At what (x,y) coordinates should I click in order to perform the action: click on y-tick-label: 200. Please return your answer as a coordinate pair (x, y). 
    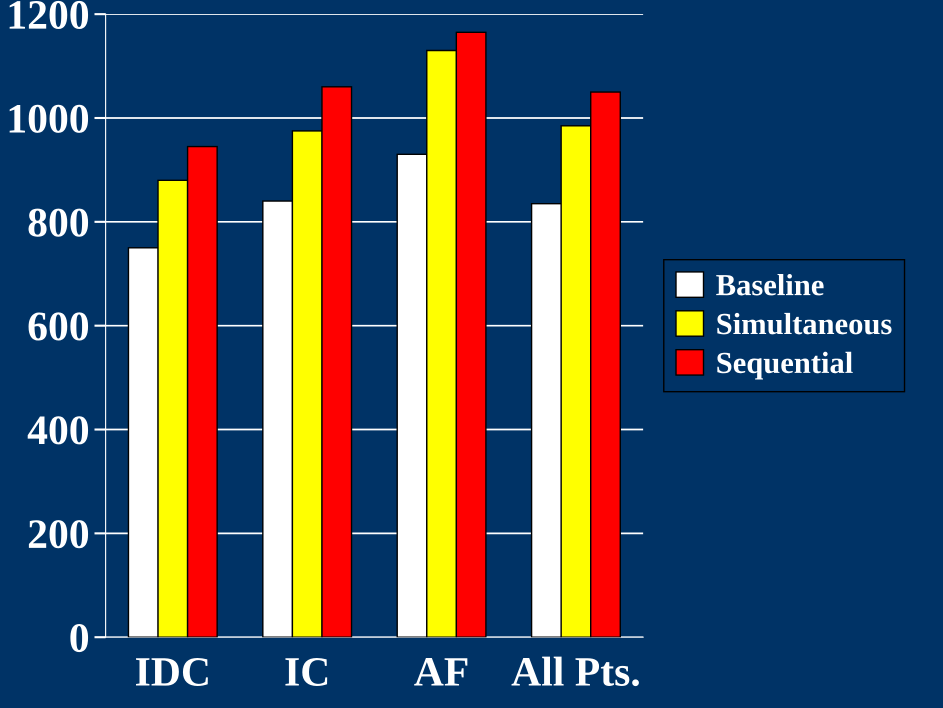
    Looking at the image, I should click on (58, 534).